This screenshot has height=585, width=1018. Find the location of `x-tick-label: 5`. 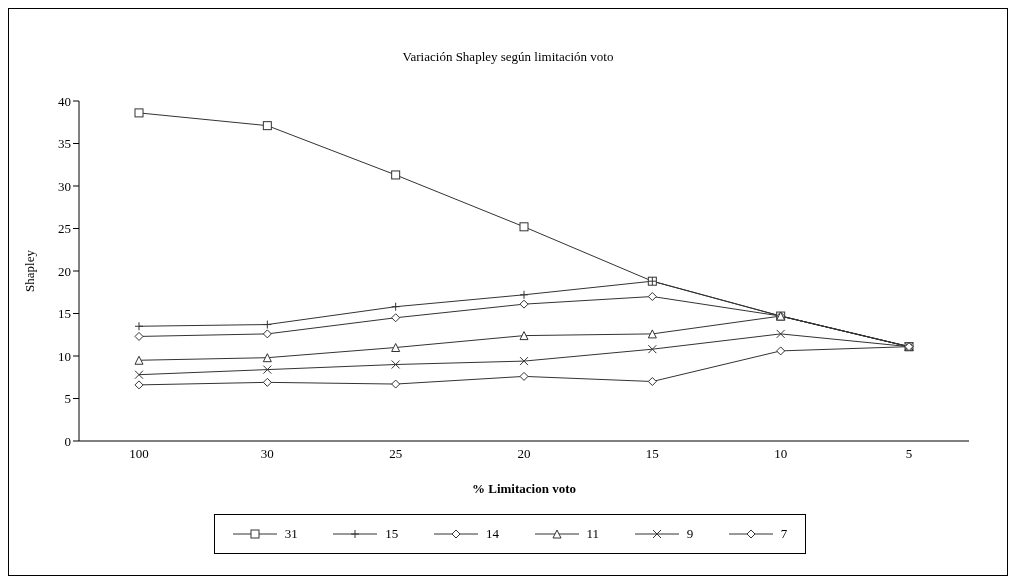

x-tick-label: 5 is located at coordinates (909, 454).